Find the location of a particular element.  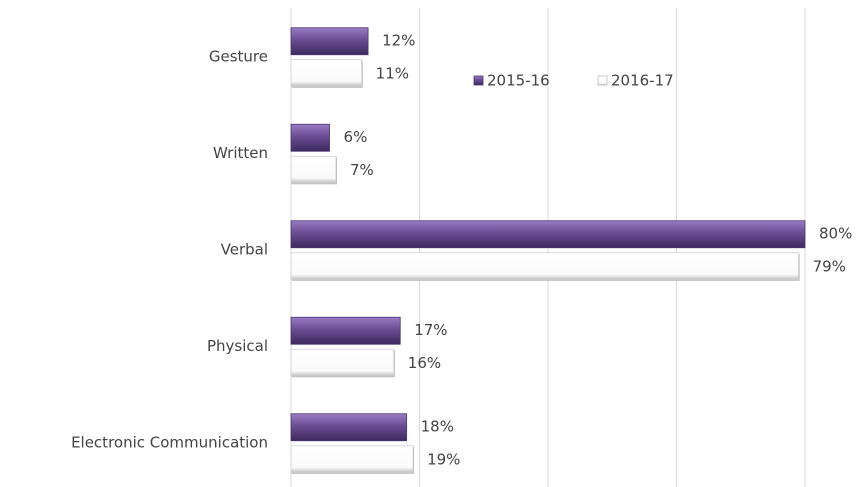

data-label: 7% is located at coordinates (362, 170).